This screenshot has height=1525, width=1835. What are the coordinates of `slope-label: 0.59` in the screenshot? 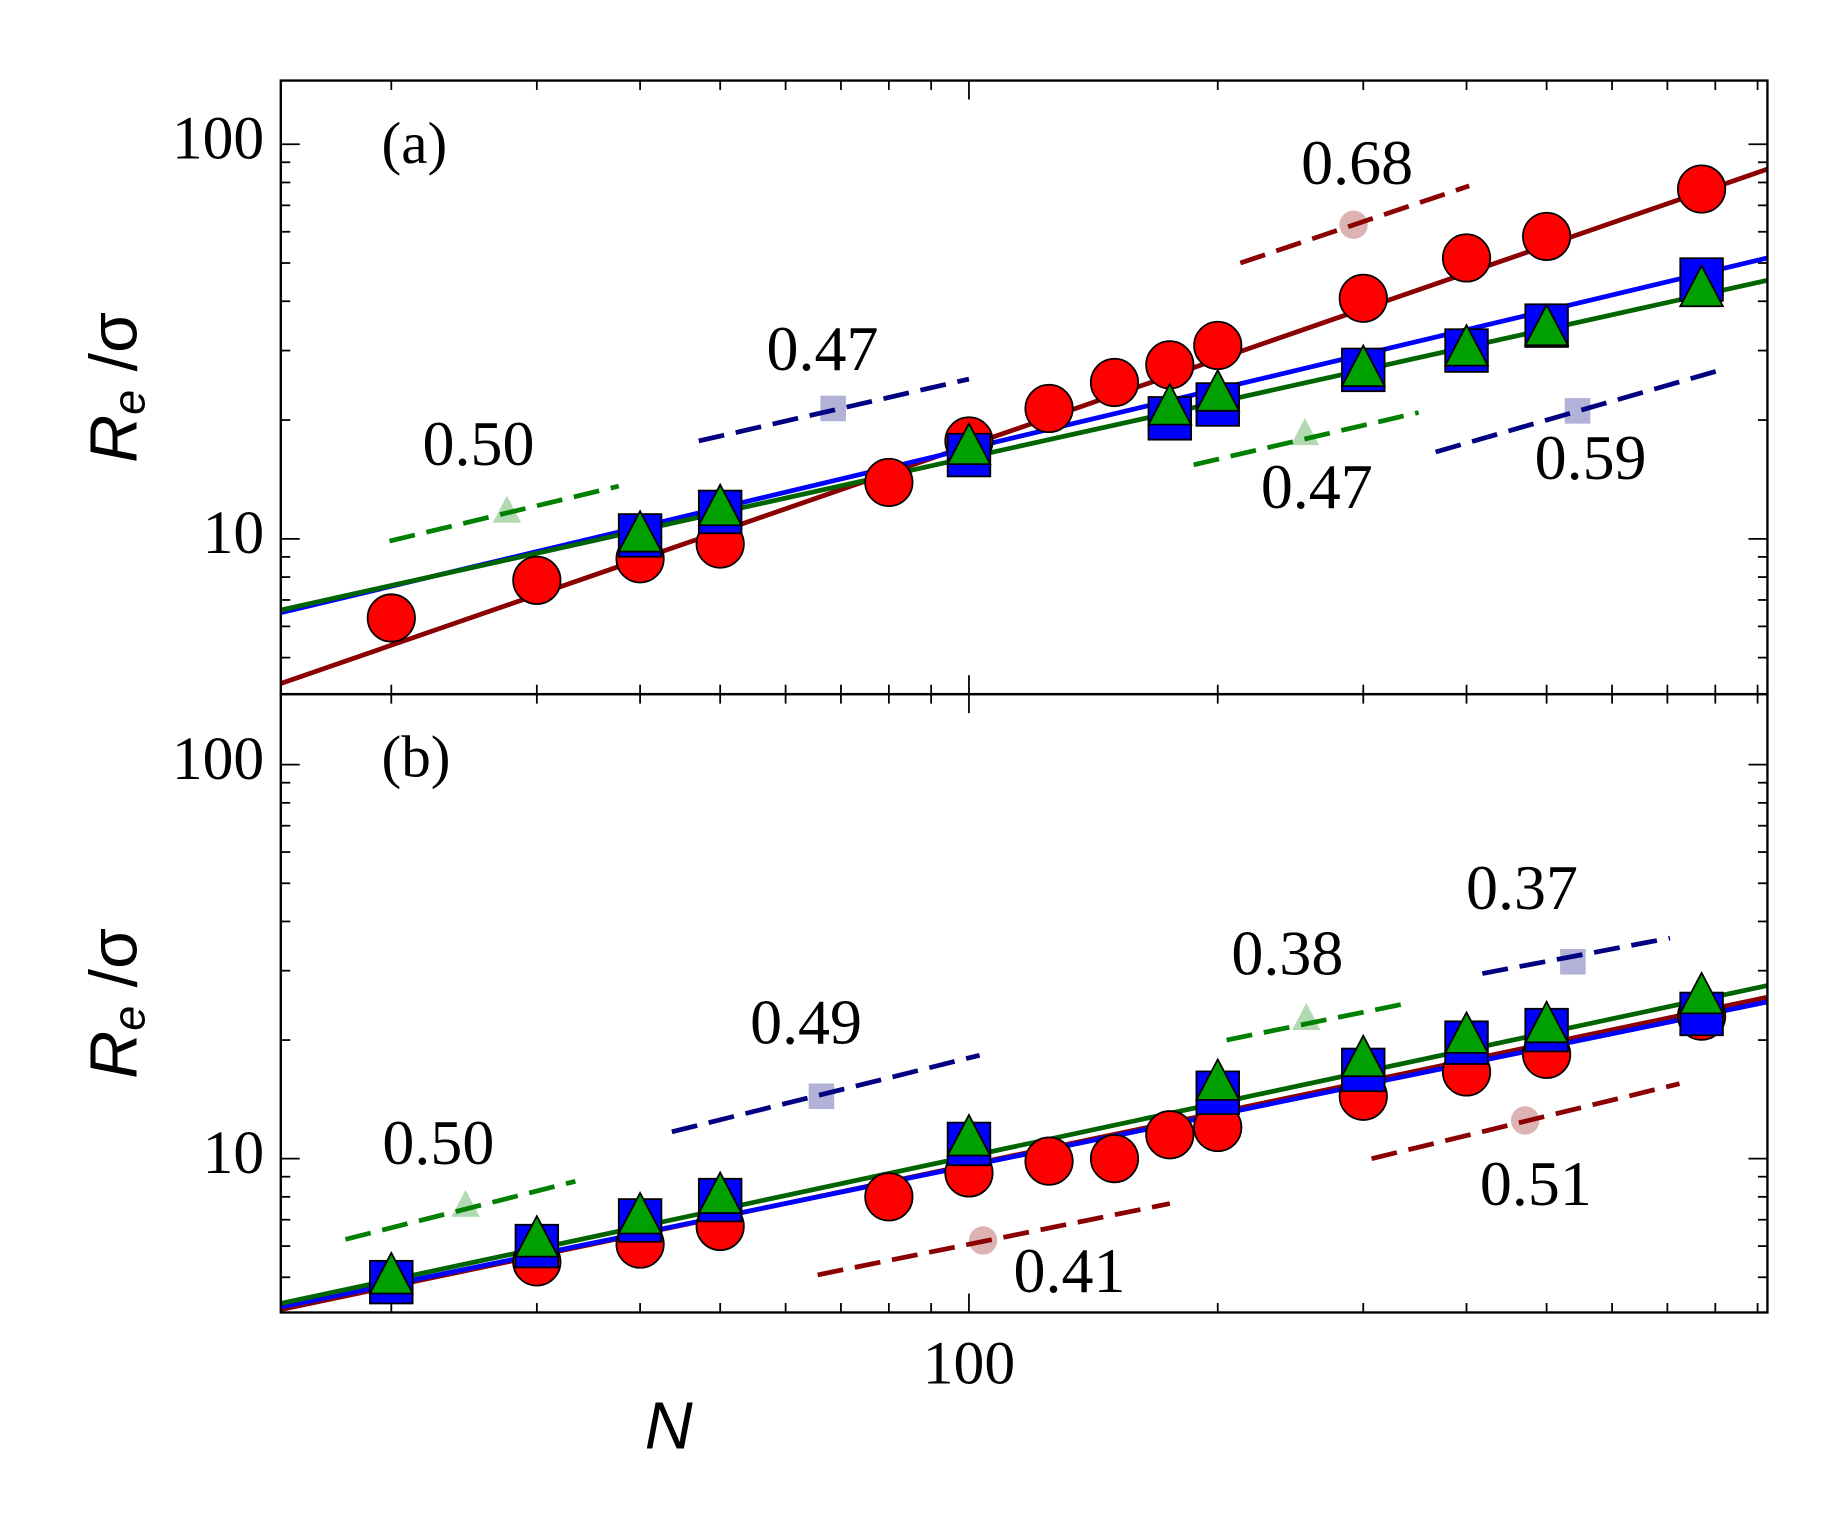 It's located at (1591, 457).